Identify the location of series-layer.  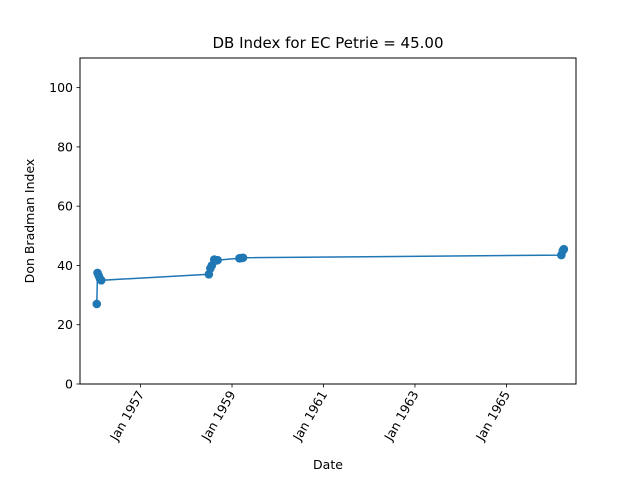
(330, 276).